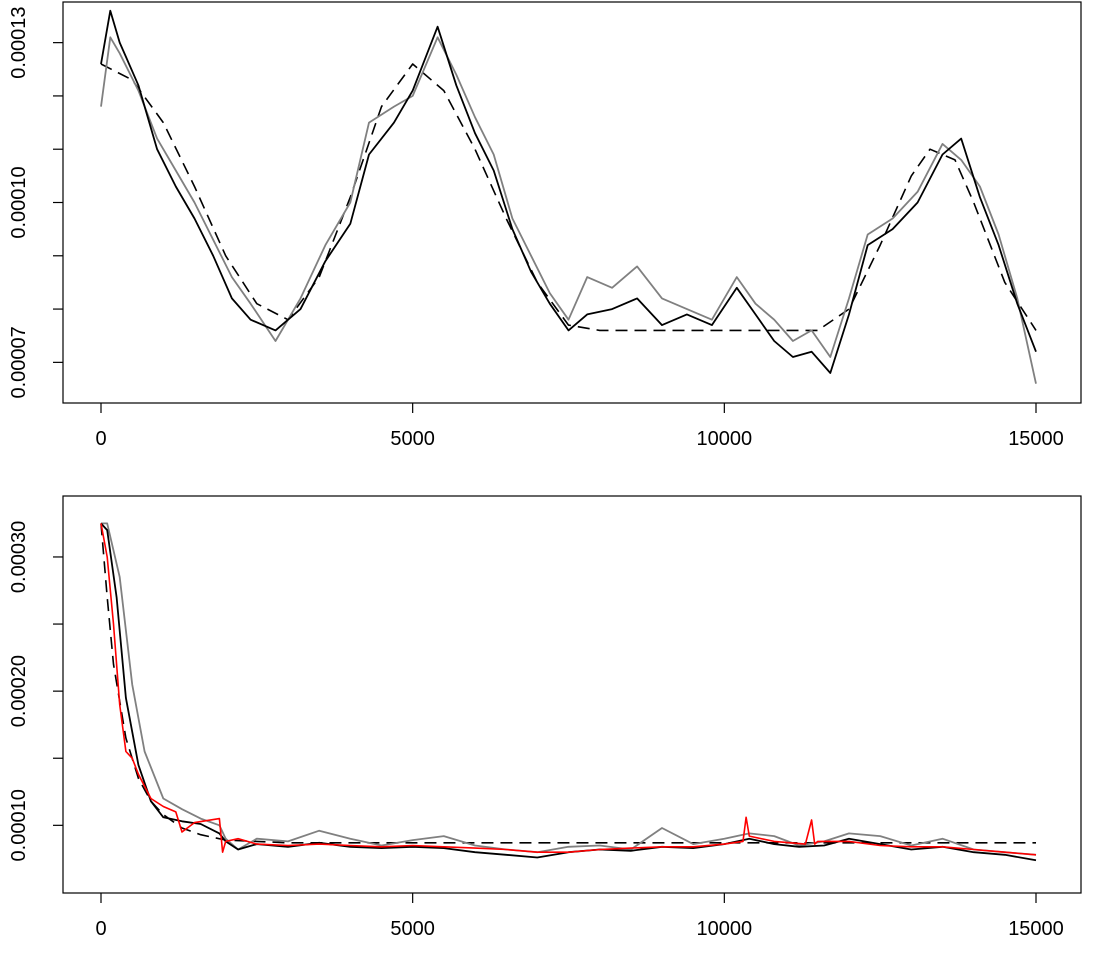 Image resolution: width=1096 pixels, height=960 pixels. What do you see at coordinates (19, 42) in the screenshot?
I see `y-tick-label: 0.00013` at bounding box center [19, 42].